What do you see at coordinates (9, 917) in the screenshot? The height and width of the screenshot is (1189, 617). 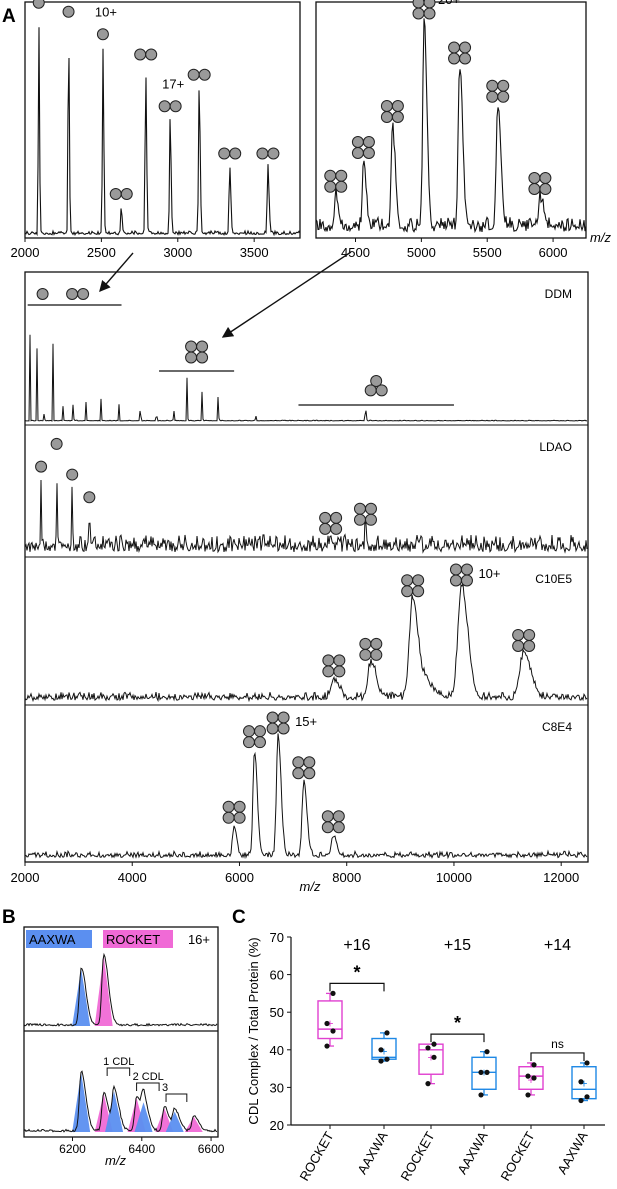 I see `panel-b-letter: B` at bounding box center [9, 917].